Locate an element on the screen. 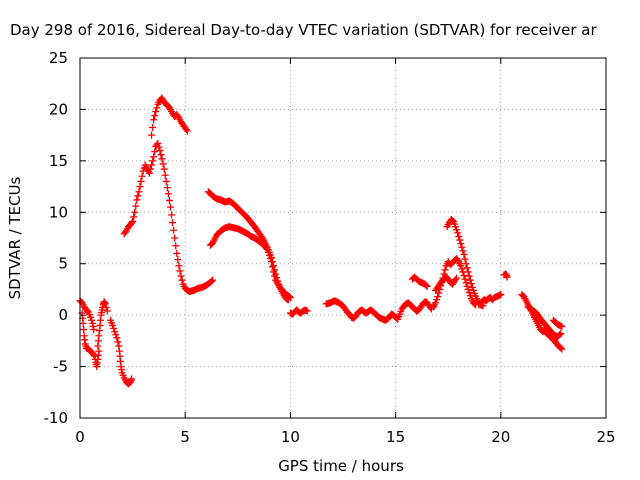 This screenshot has width=640, height=480. x-tick-label: 5 is located at coordinates (185, 437).